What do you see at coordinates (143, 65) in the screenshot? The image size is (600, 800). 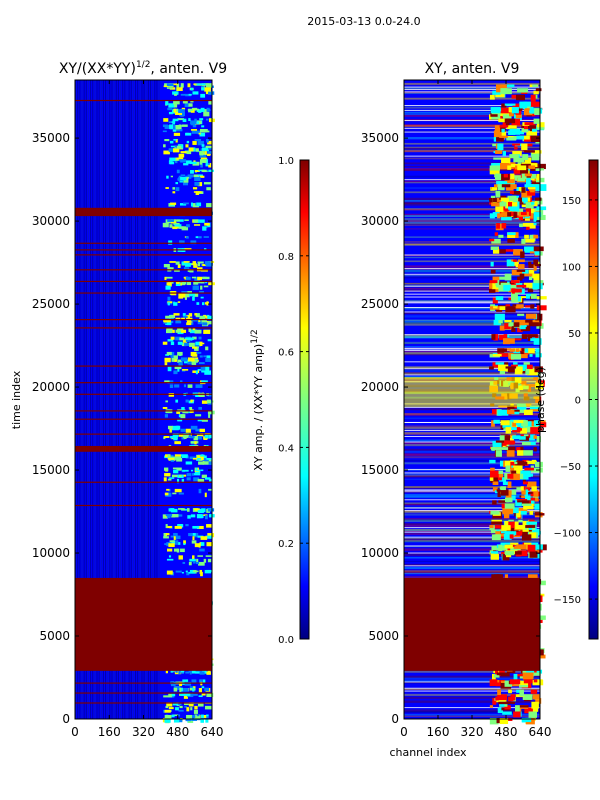 I see `amp-title-sup: 1/2` at bounding box center [143, 65].